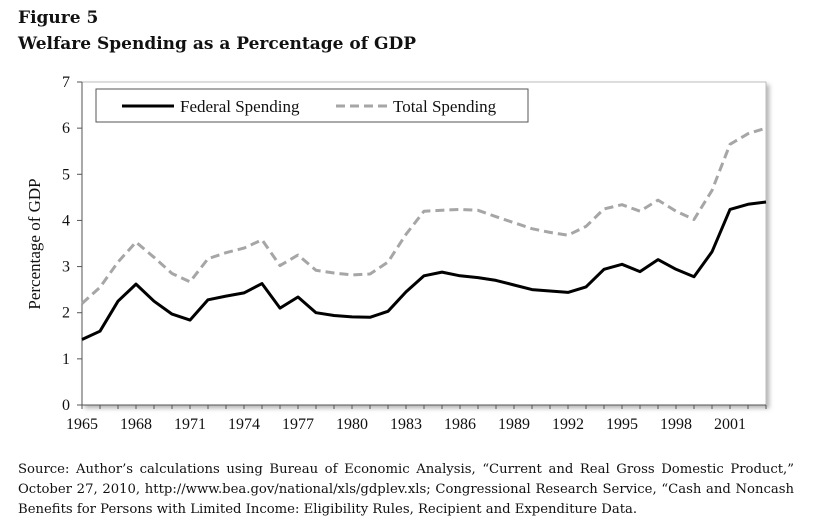 The width and height of the screenshot is (814, 532). What do you see at coordinates (676, 424) in the screenshot?
I see `x-tick-label: 1998` at bounding box center [676, 424].